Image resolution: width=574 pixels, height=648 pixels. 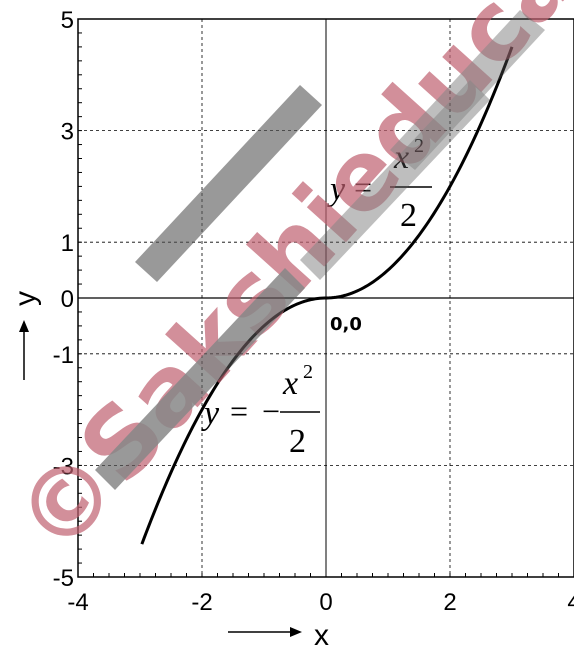 What do you see at coordinates (67, 243) in the screenshot?
I see `y-tick-label: 1` at bounding box center [67, 243].